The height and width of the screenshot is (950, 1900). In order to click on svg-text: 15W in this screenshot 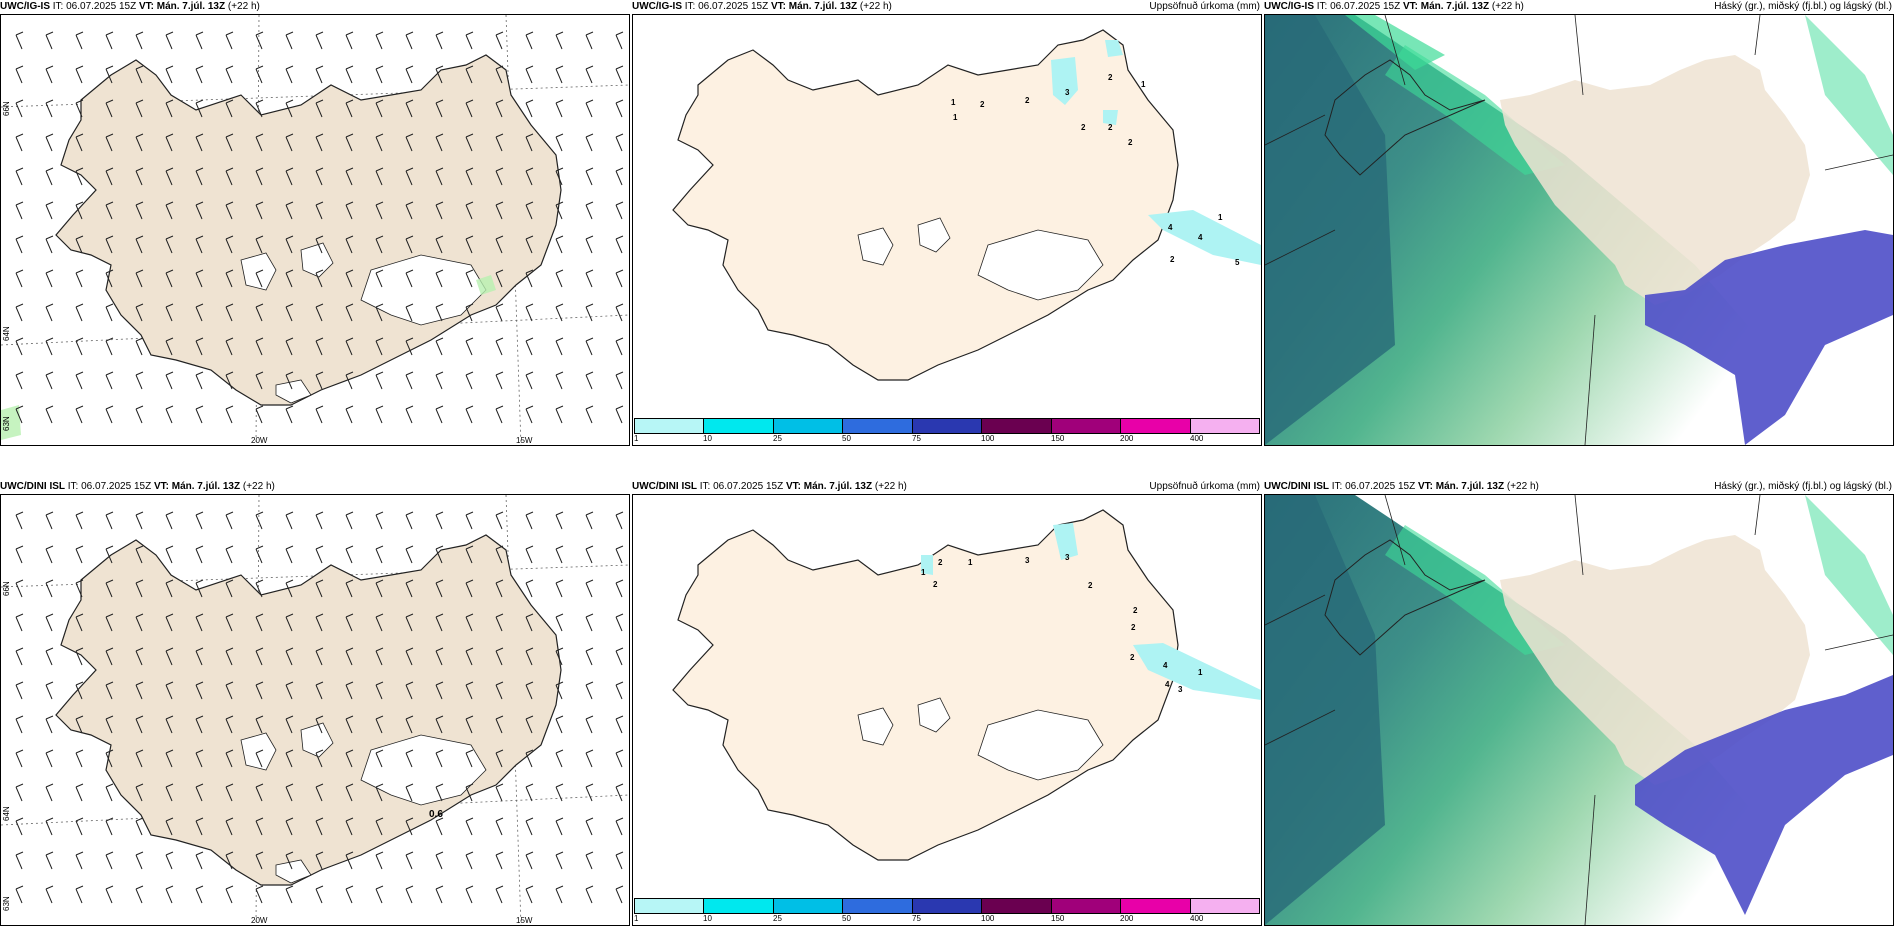, I will do `click(524, 920)`.